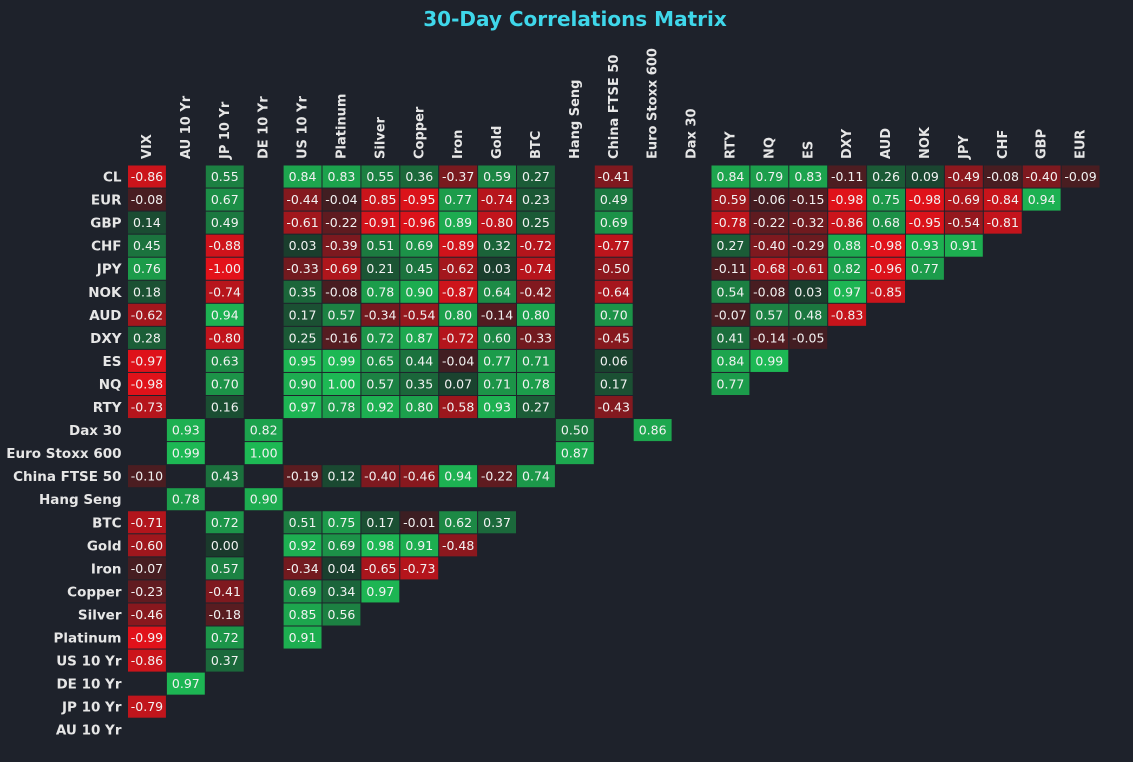  I want to click on cell-china-ftse-50-platinum, so click(341, 476).